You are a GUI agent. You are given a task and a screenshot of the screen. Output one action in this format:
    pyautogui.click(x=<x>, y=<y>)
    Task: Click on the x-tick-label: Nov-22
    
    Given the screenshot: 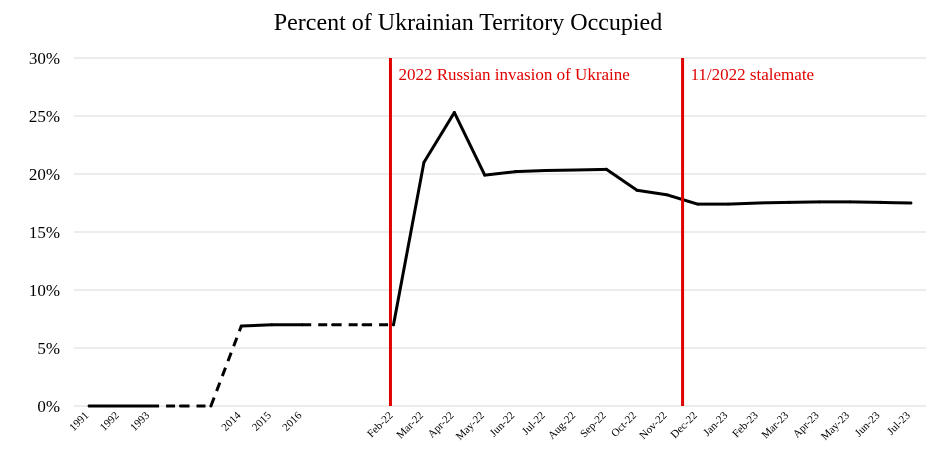 What is the action you would take?
    pyautogui.click(x=653, y=426)
    